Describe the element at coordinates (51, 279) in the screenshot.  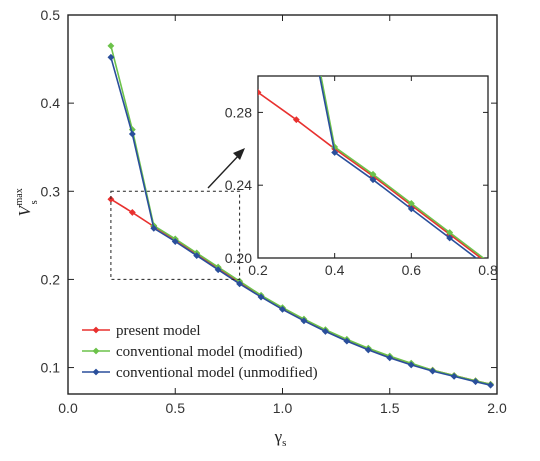
I see `y-tick-label: 0.2` at that location.